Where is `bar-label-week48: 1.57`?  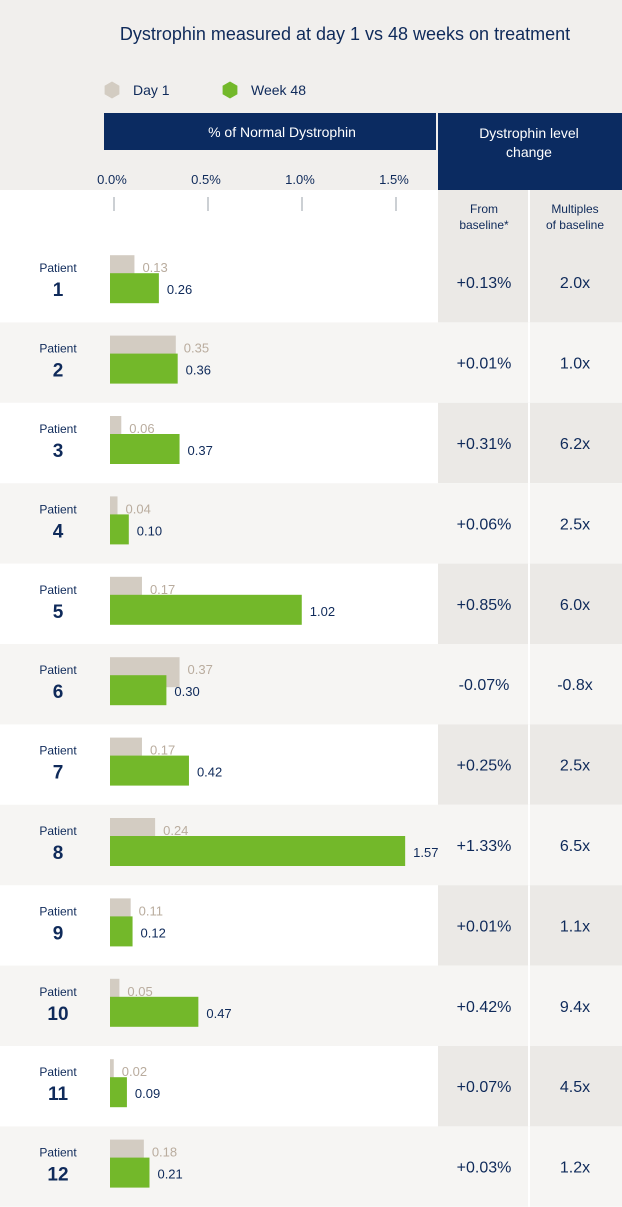 bar-label-week48: 1.57 is located at coordinates (425, 852).